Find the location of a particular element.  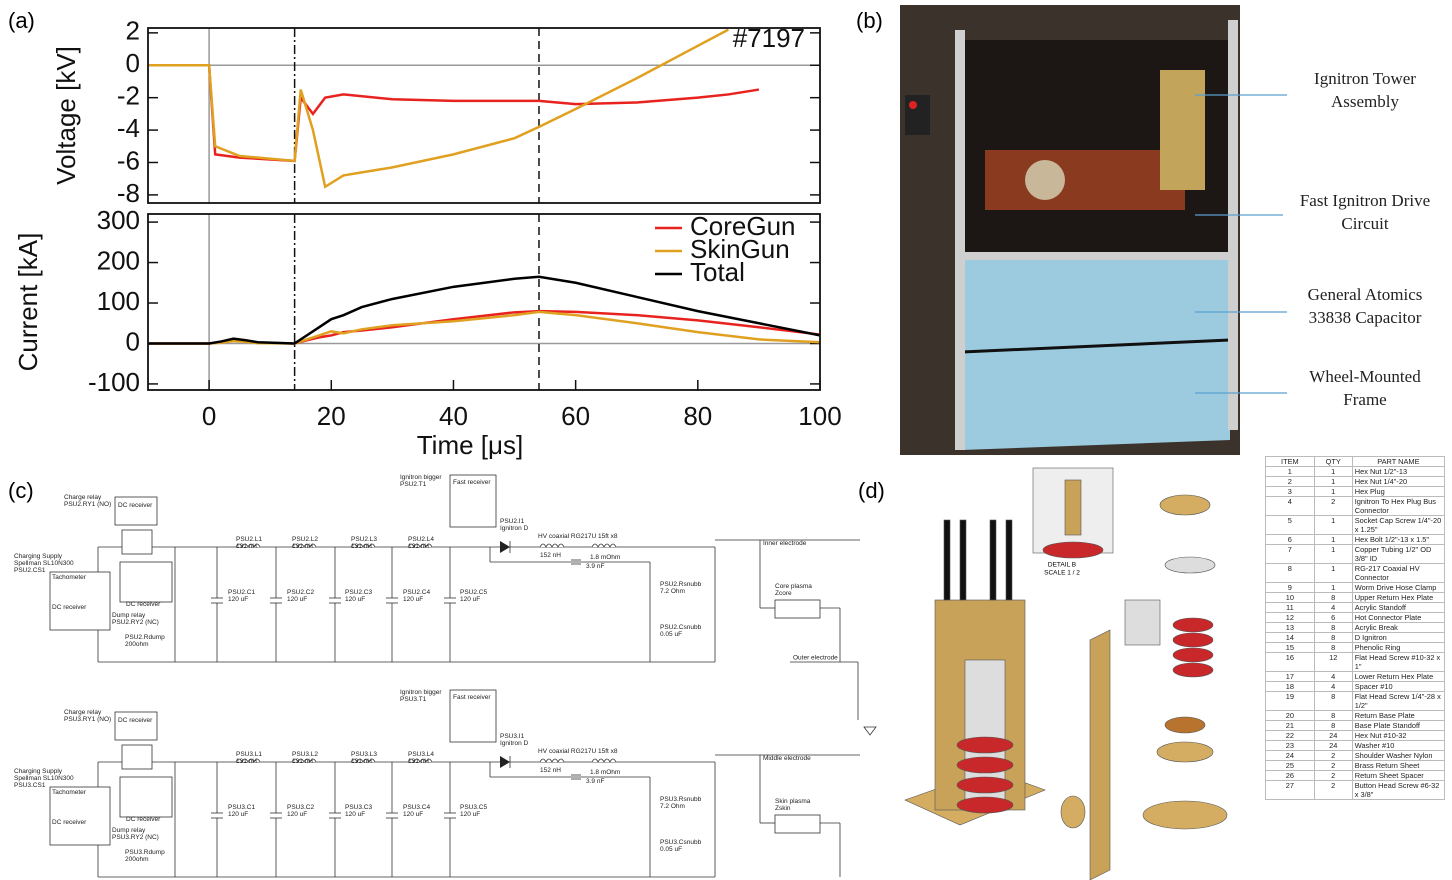

label-line: PSU3.L2 is located at coordinates (305, 754).